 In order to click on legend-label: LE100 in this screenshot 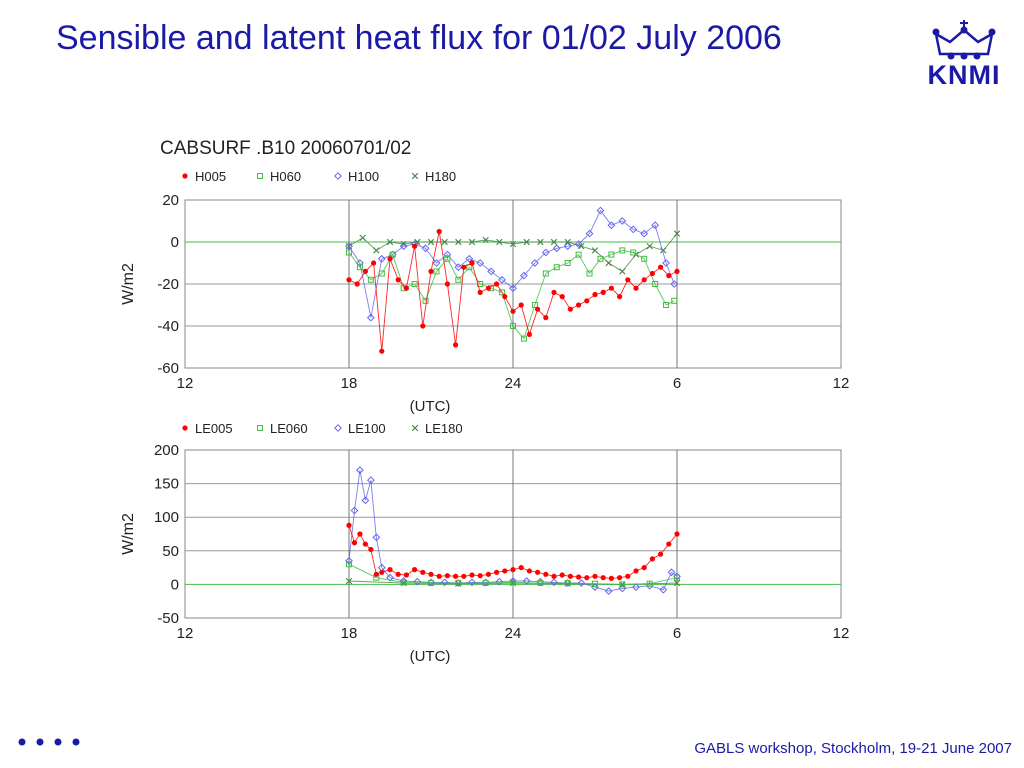, I will do `click(367, 428)`.